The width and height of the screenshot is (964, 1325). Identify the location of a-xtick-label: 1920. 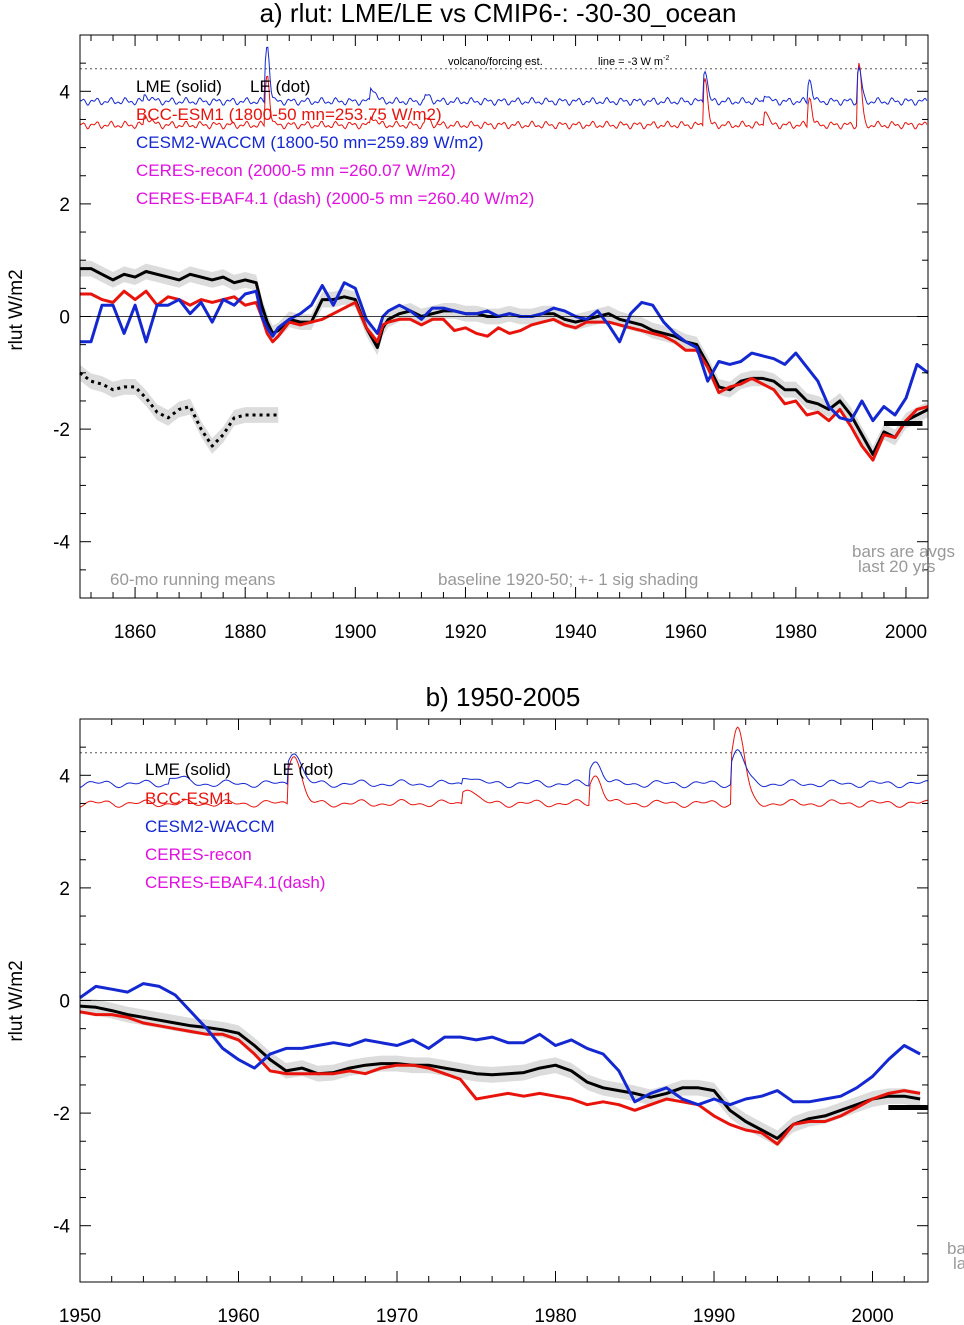
(465, 632).